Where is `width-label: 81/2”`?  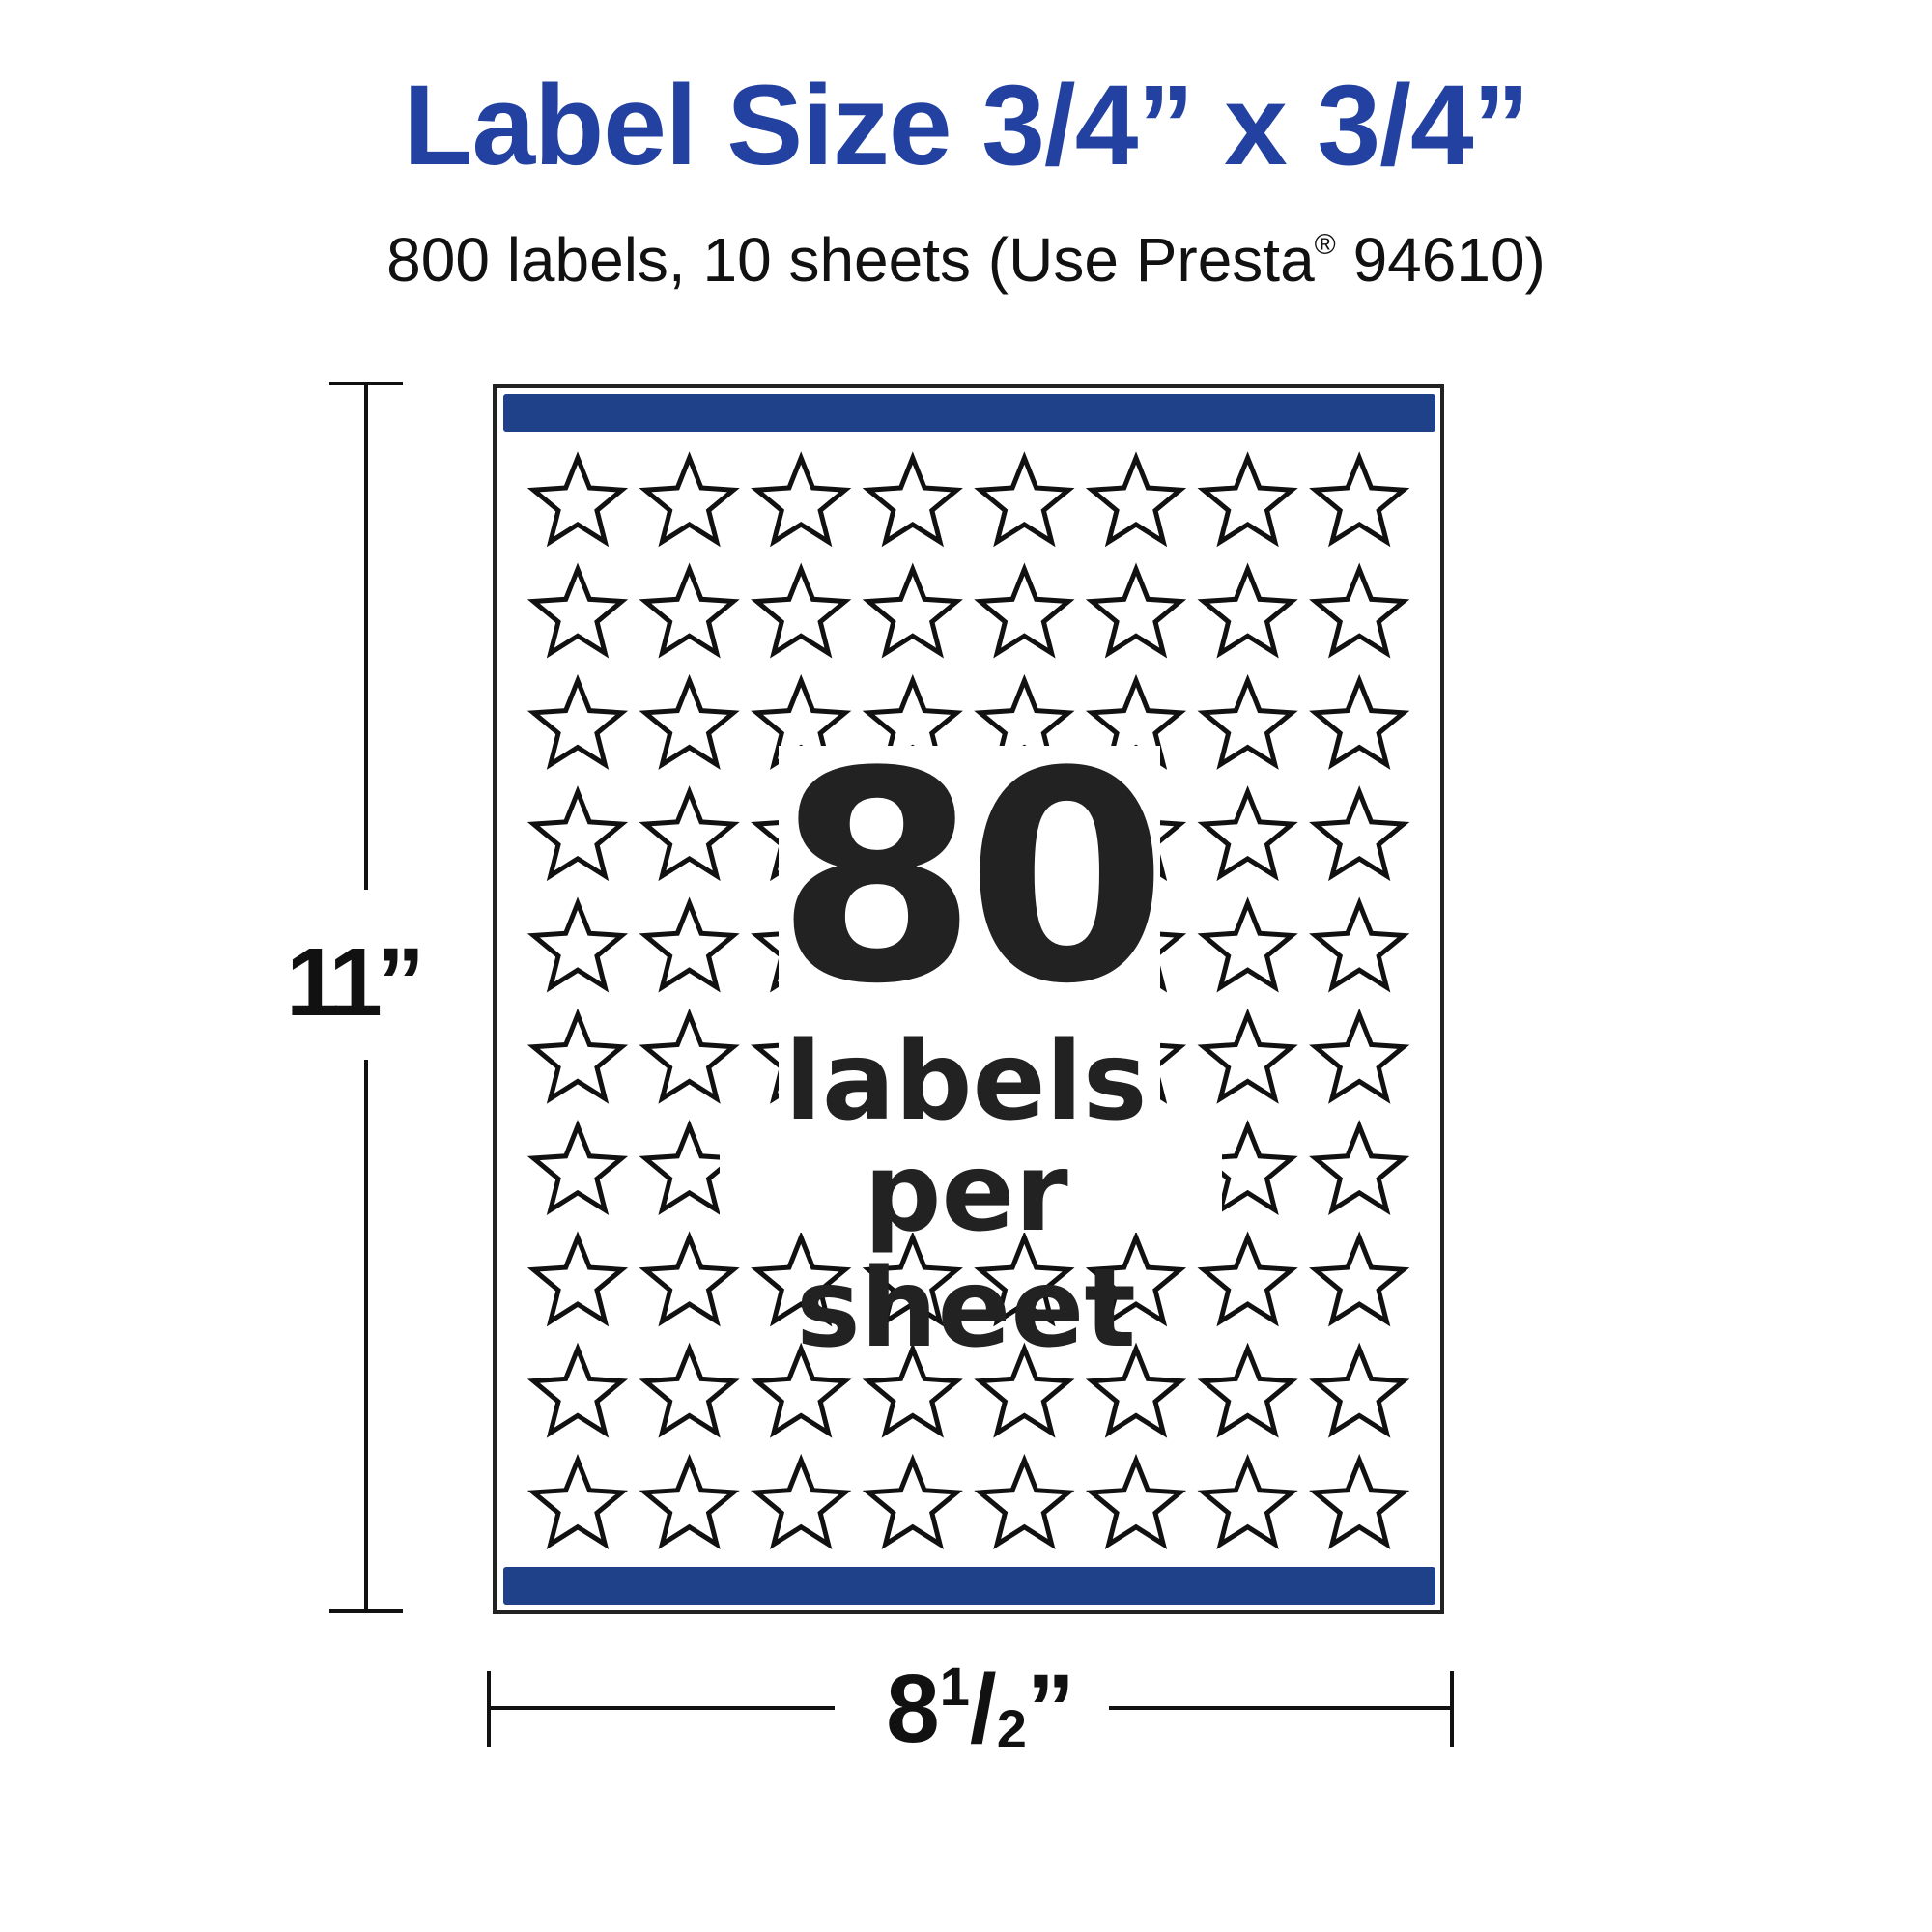
width-label: 81/2” is located at coordinates (980, 1709).